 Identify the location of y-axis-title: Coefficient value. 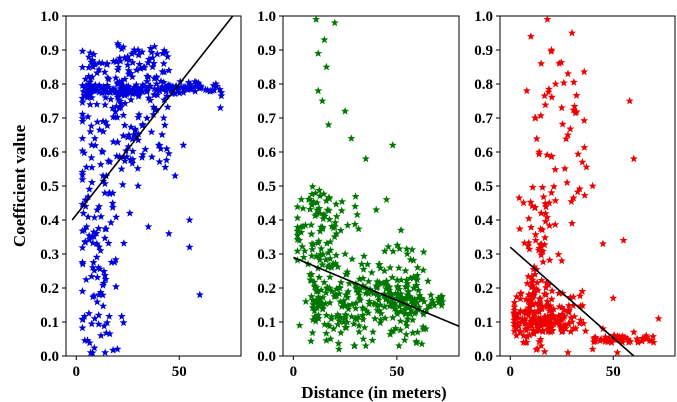
(19, 185).